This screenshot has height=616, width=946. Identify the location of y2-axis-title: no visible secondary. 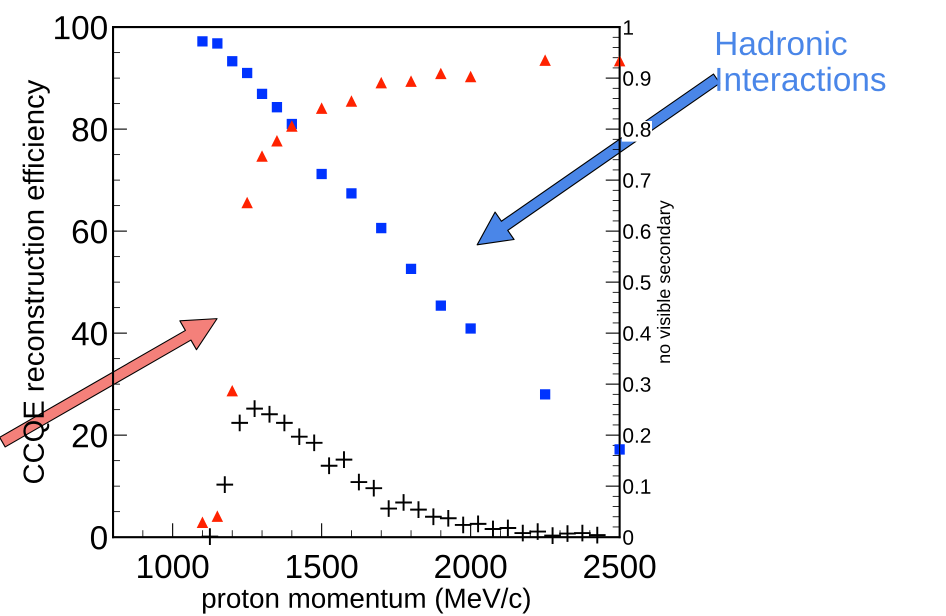
(665, 281).